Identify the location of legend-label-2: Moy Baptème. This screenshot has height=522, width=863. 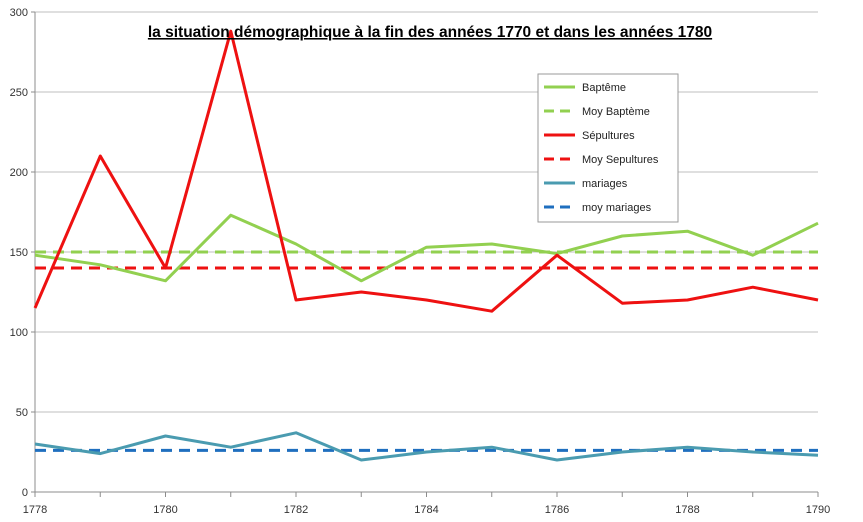
(616, 112).